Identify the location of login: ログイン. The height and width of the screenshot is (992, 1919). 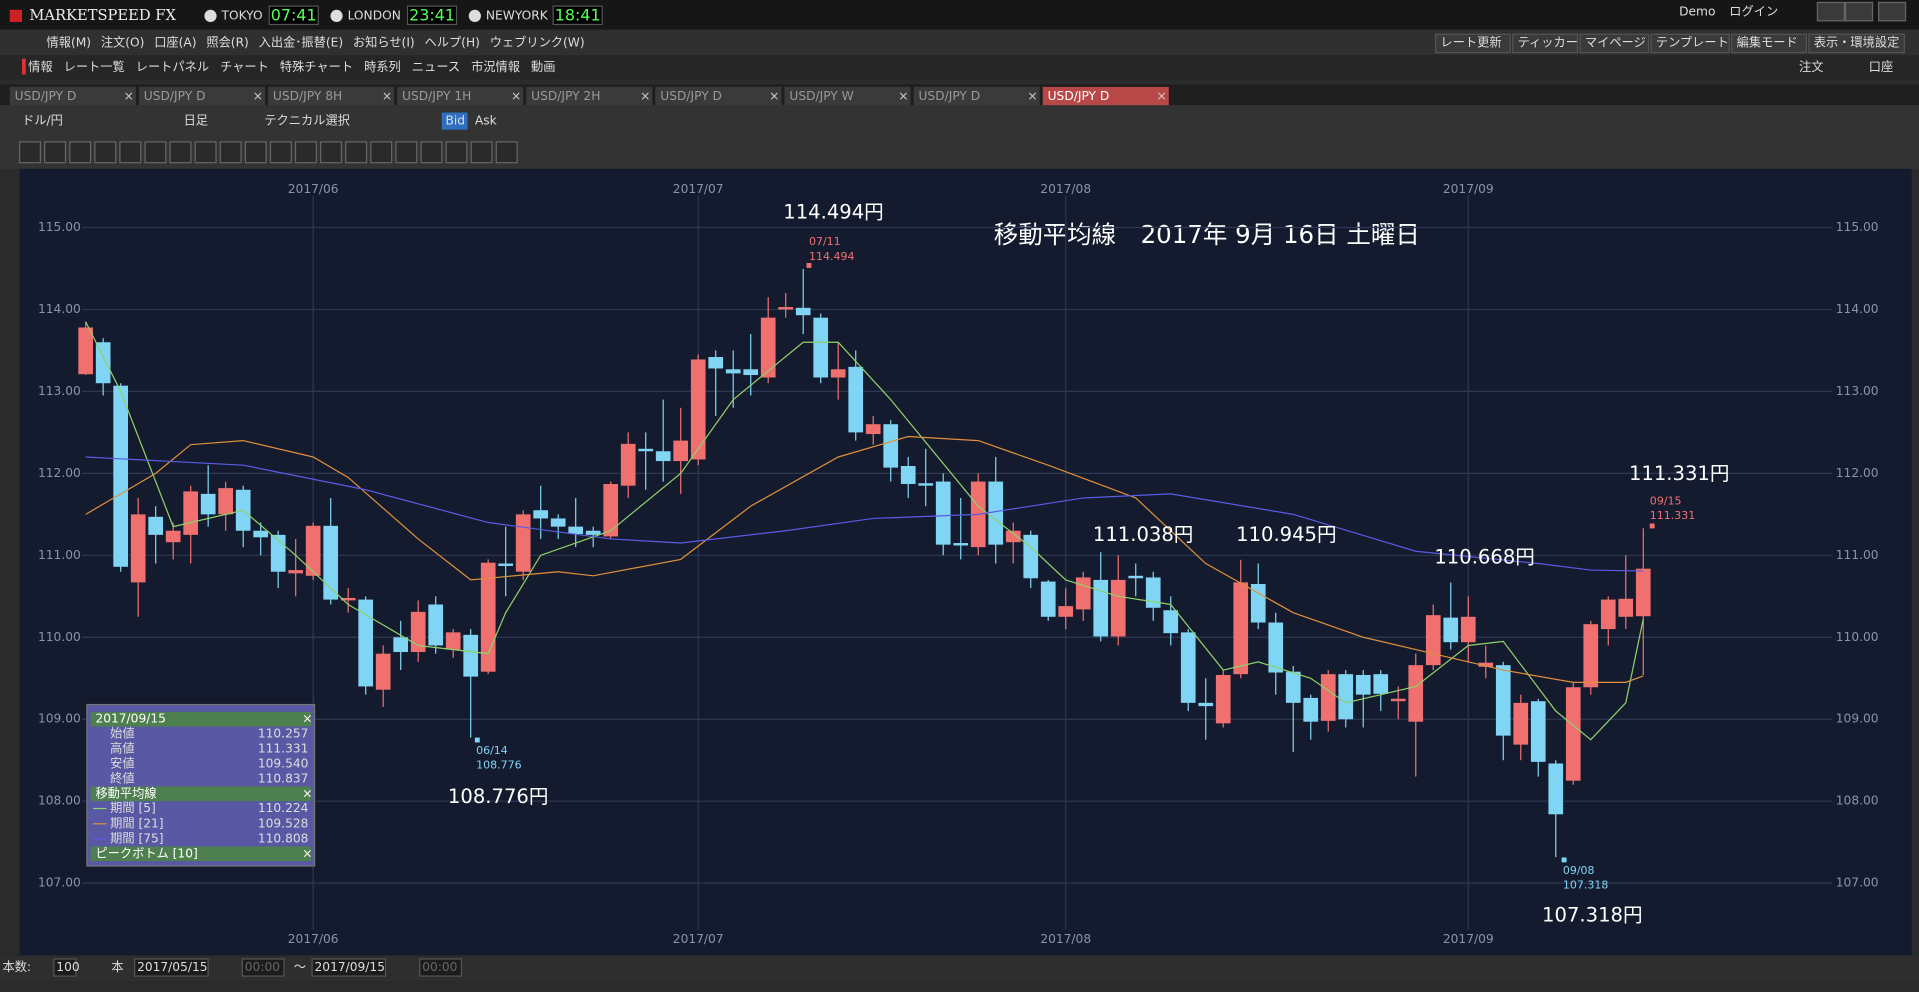
(1753, 12).